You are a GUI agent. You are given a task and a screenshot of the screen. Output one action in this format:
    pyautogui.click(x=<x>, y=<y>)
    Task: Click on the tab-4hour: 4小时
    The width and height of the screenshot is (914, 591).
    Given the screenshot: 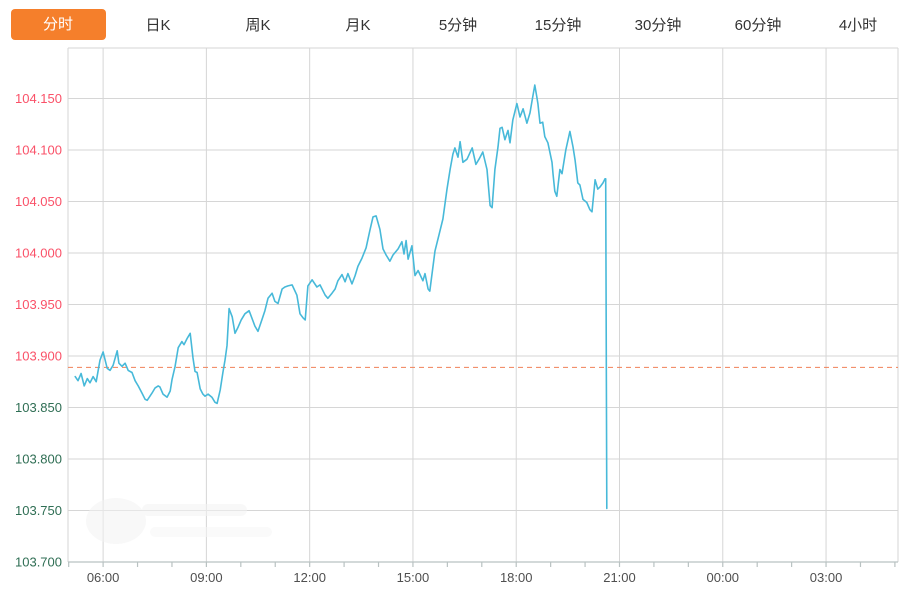 What is the action you would take?
    pyautogui.click(x=858, y=24)
    